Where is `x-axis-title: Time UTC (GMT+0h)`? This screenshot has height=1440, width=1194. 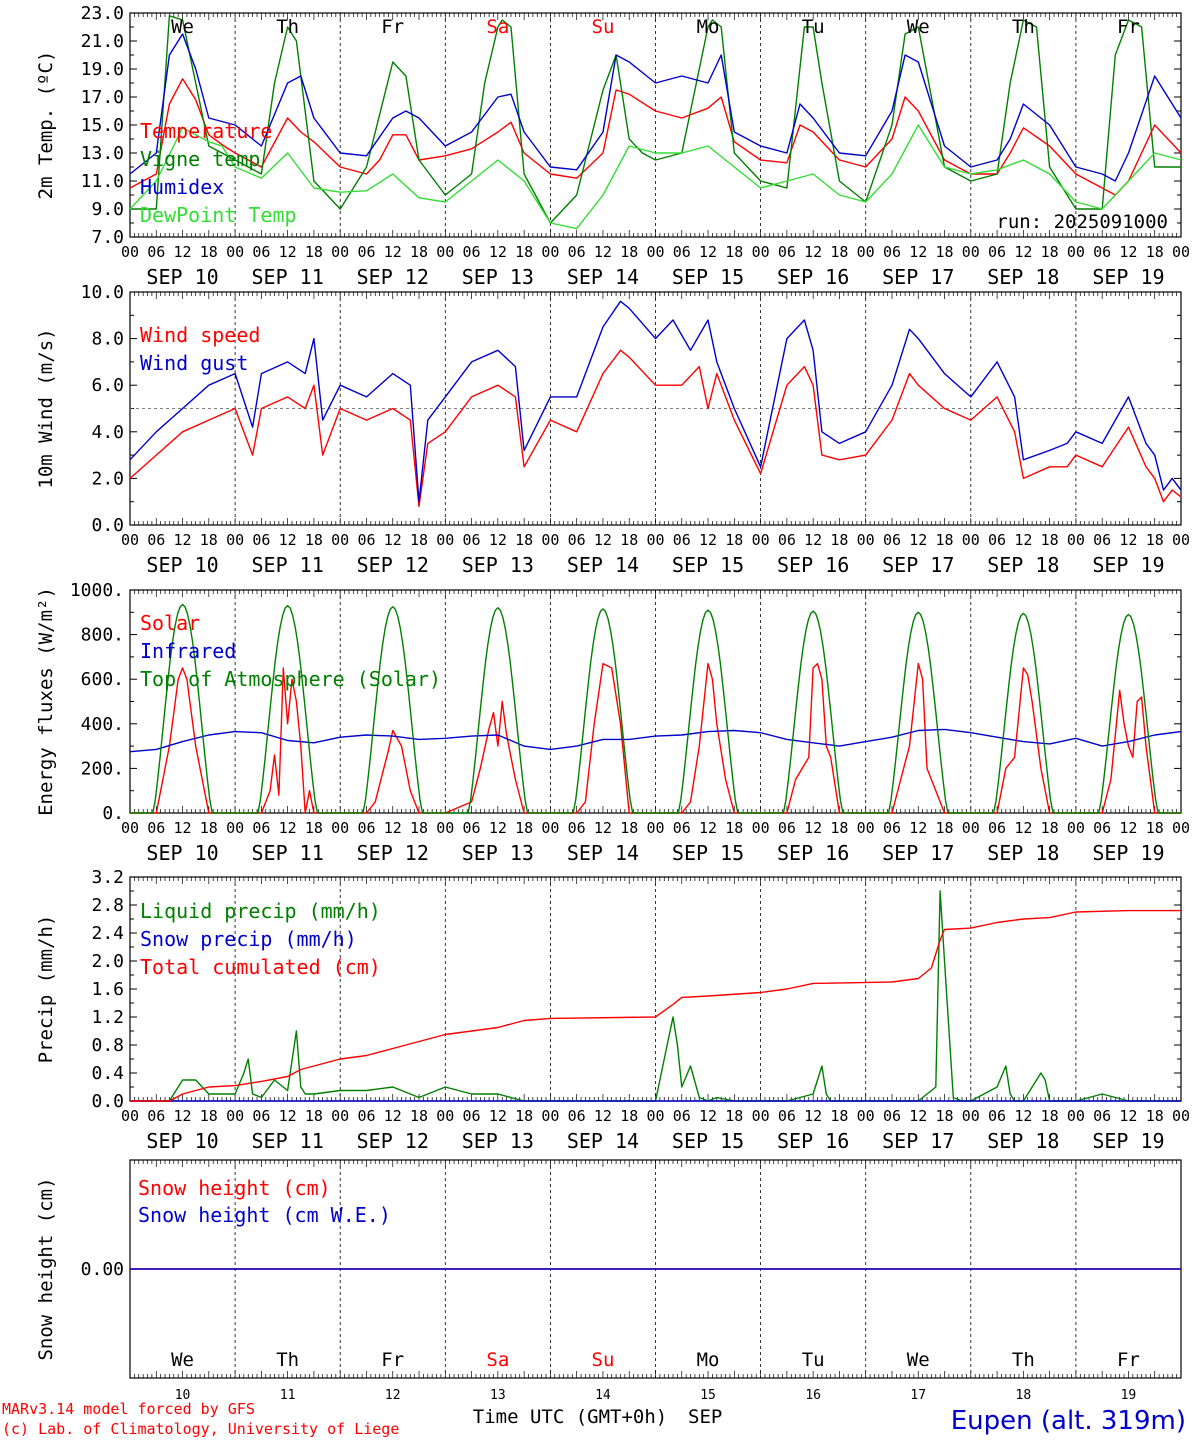
x-axis-title: Time UTC (GMT+0h) is located at coordinates (570, 1417).